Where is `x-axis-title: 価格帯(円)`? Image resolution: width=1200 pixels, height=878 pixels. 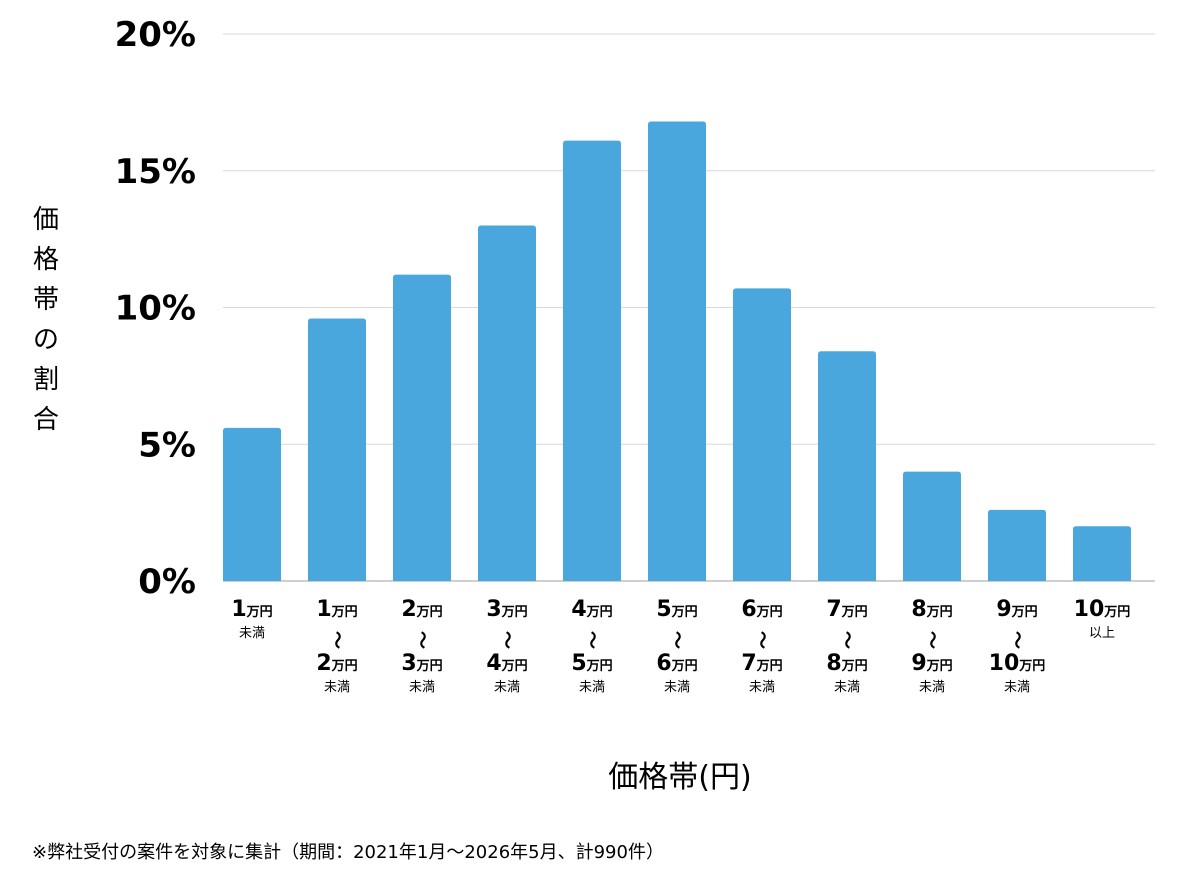
x-axis-title: 価格帯(円) is located at coordinates (679, 777).